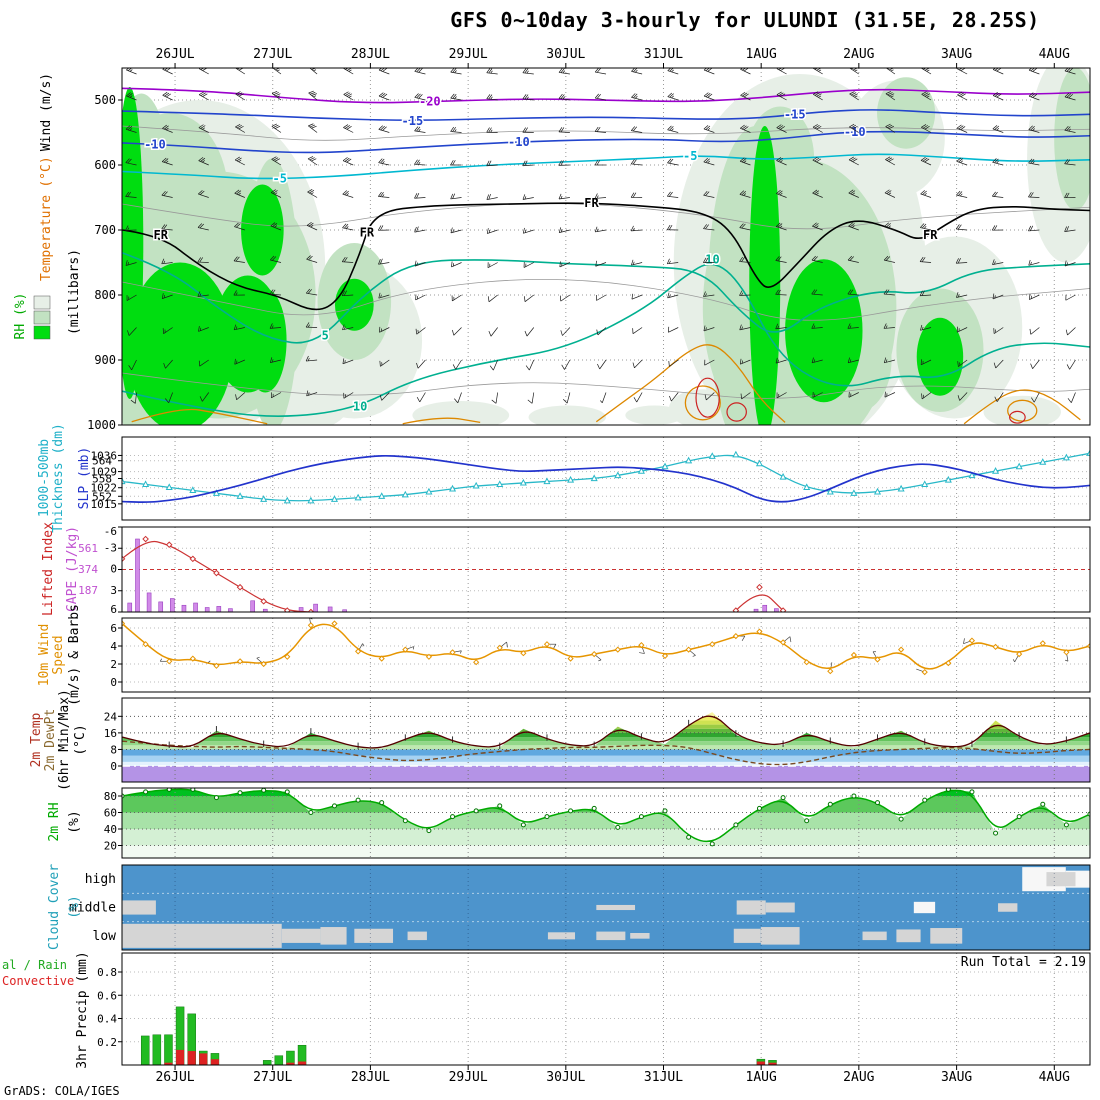  What do you see at coordinates (105, 936) in the screenshot?
I see `svg-text: low` at bounding box center [105, 936].